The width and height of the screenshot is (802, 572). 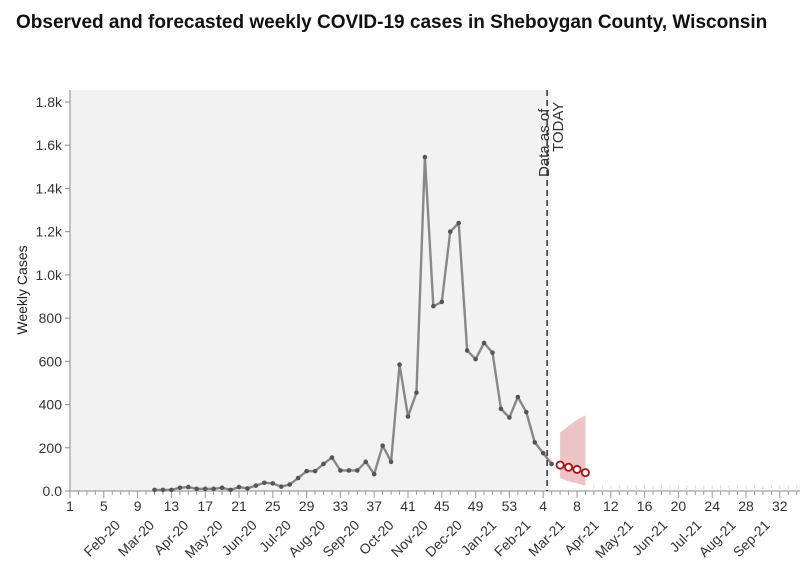 I want to click on x-month-label: Sep-21, so click(x=751, y=538).